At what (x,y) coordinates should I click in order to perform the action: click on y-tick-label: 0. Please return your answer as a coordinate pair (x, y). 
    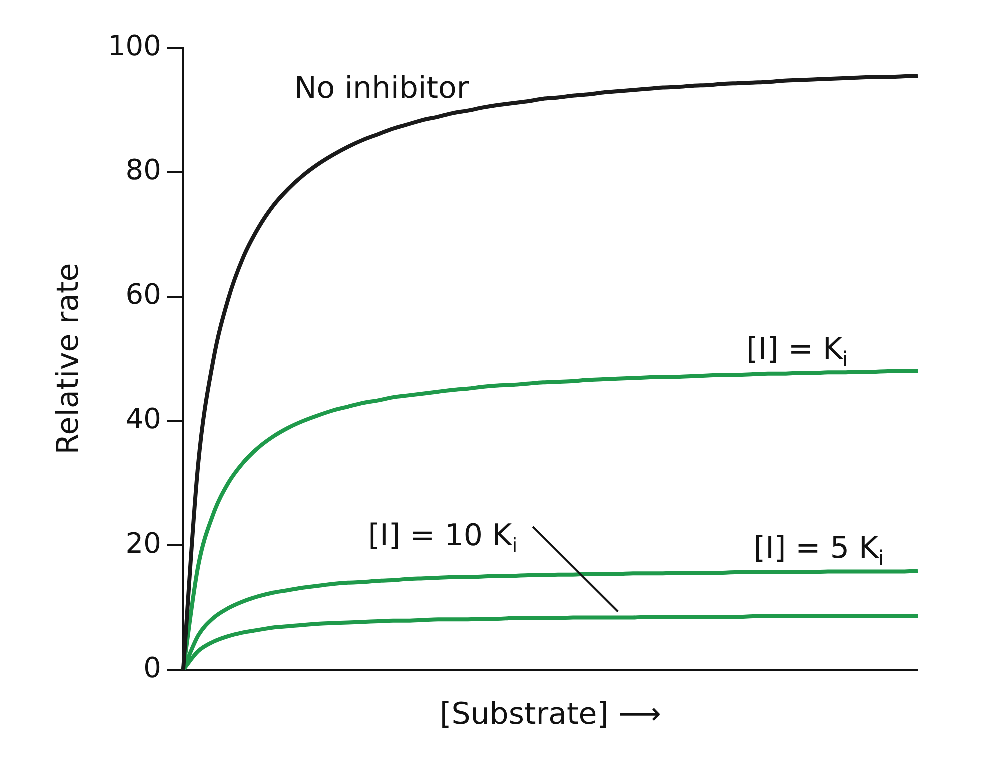
    Looking at the image, I should click on (153, 667).